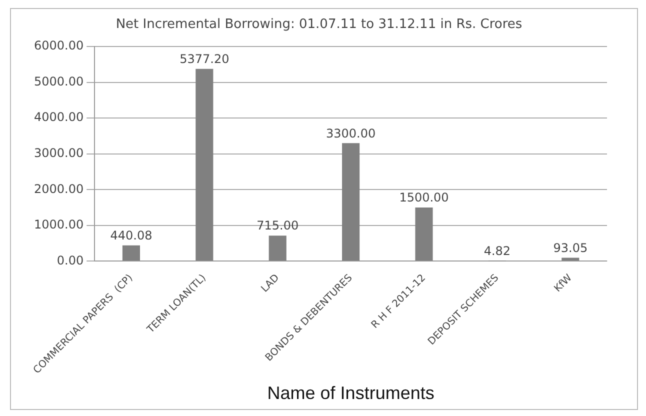  What do you see at coordinates (59, 225) in the screenshot?
I see `y-tick-label: 1000.00` at bounding box center [59, 225].